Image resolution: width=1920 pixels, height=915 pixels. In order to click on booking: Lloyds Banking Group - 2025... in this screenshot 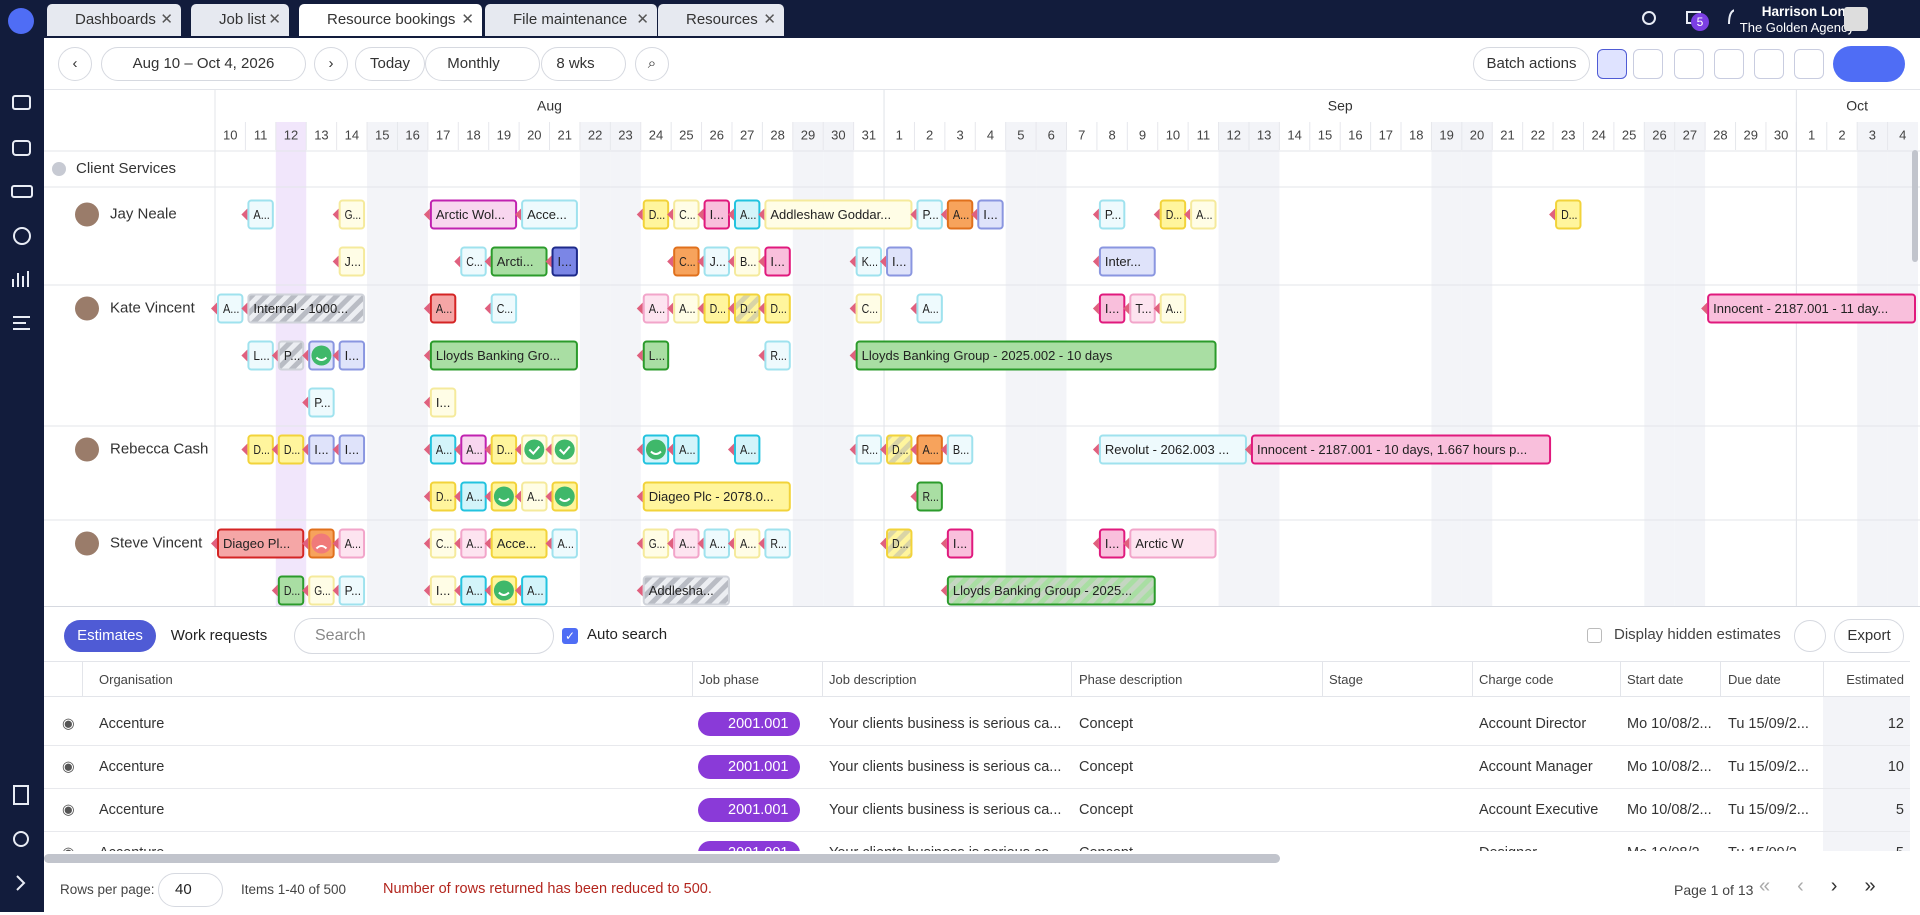, I will do `click(1048, 590)`.